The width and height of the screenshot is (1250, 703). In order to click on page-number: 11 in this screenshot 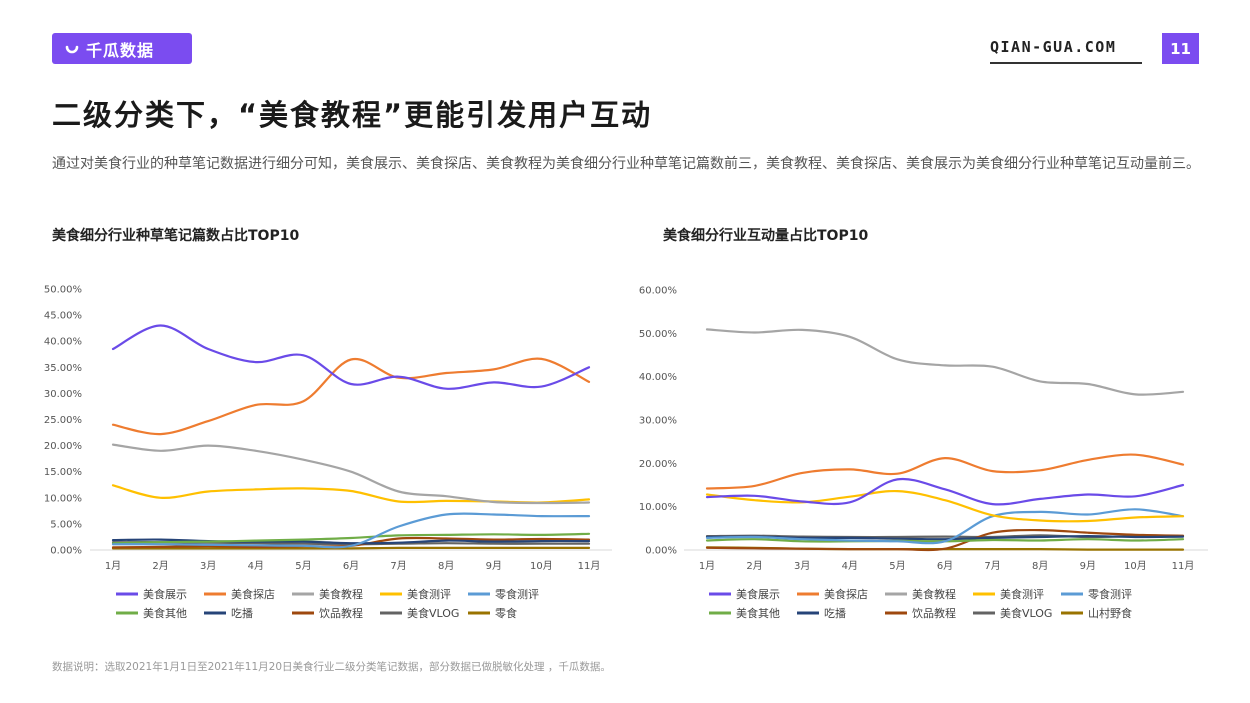, I will do `click(1180, 48)`.